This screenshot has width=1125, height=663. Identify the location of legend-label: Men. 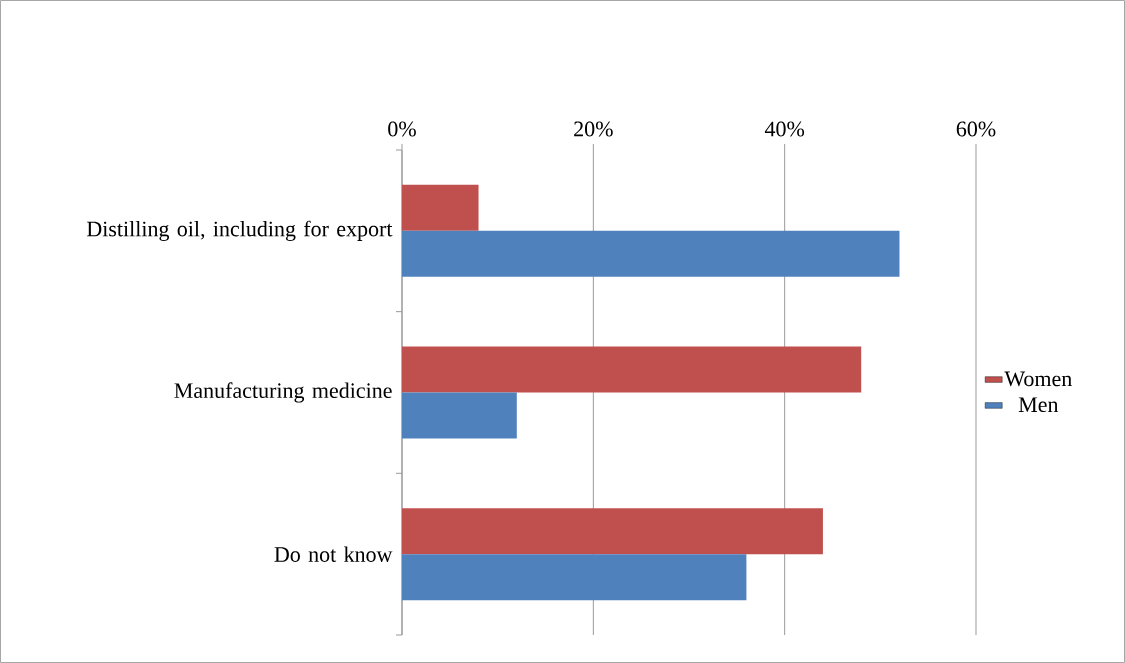
(1038, 405).